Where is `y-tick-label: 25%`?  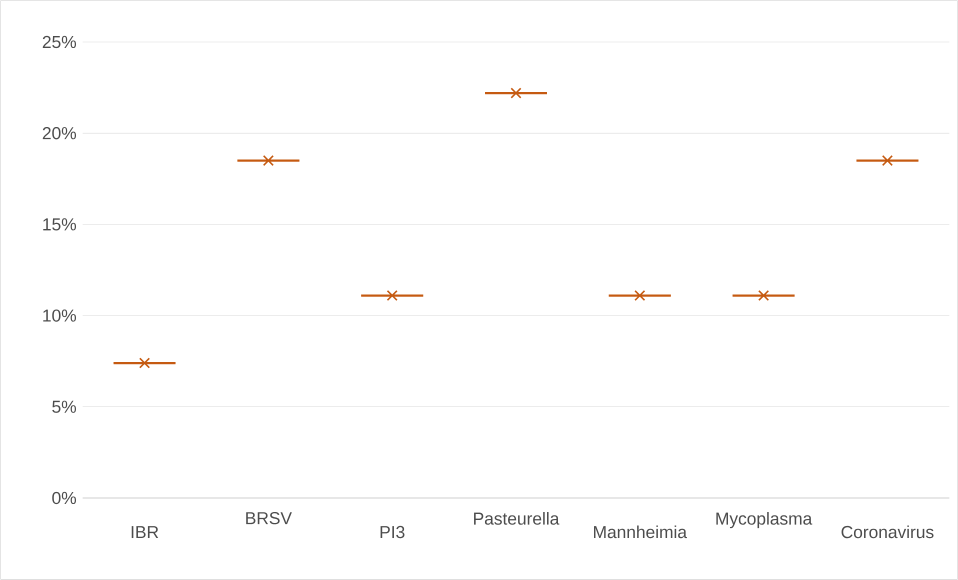 y-tick-label: 25% is located at coordinates (59, 42).